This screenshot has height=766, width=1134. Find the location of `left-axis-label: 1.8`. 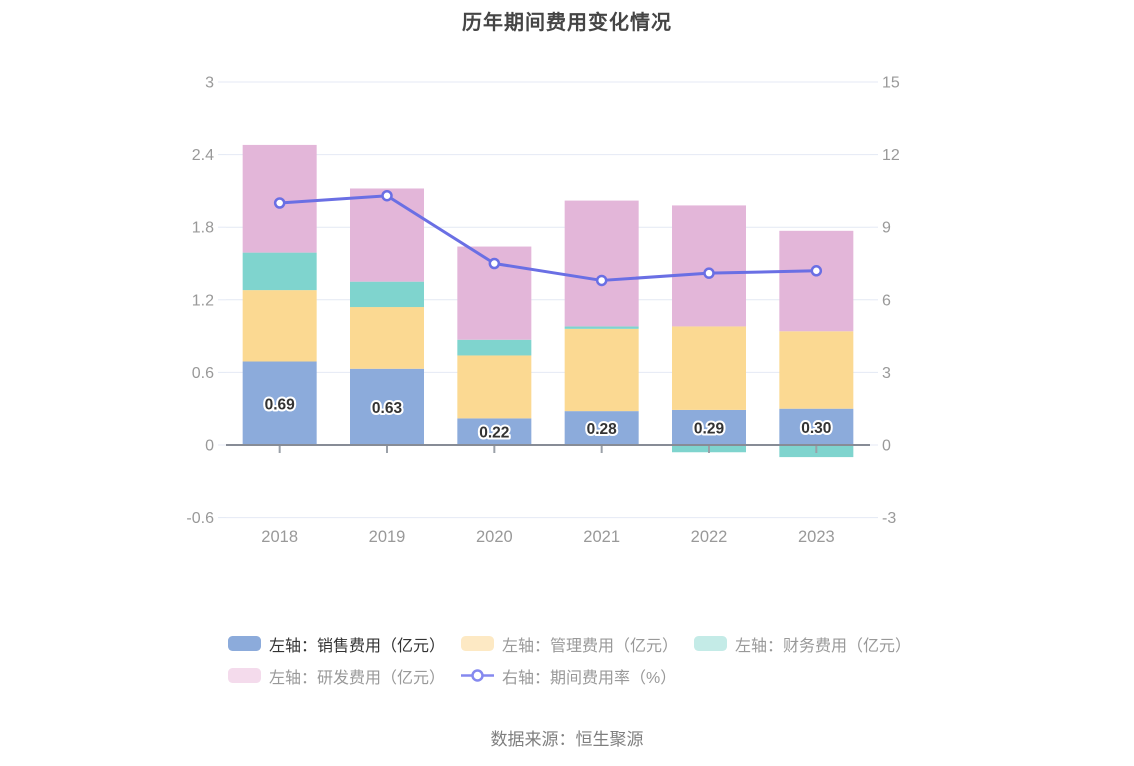

left-axis-label: 1.8 is located at coordinates (203, 228).